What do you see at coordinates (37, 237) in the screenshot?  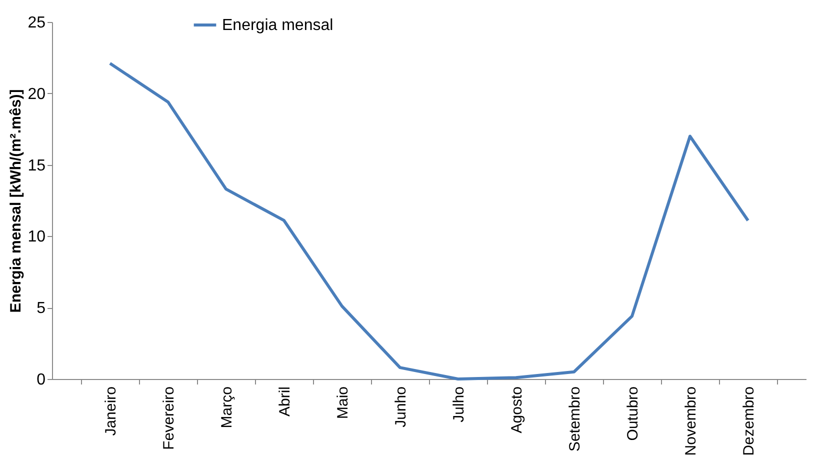 I see `y-tick-label: 10` at bounding box center [37, 237].